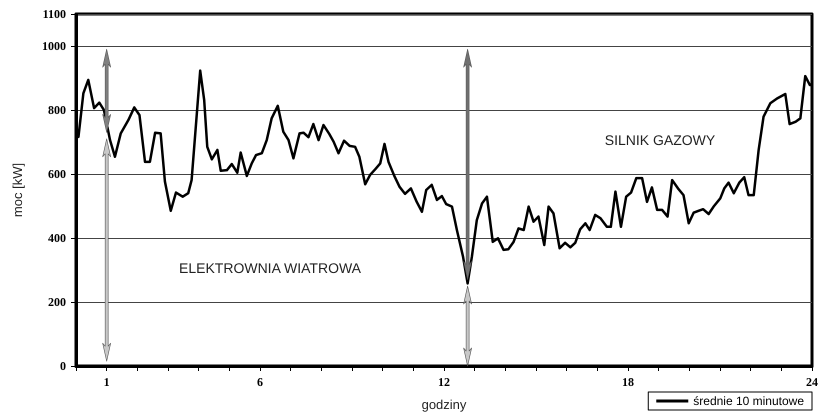 The height and width of the screenshot is (416, 822). Describe the element at coordinates (63, 366) in the screenshot. I see `y-tick-label: 0` at that location.